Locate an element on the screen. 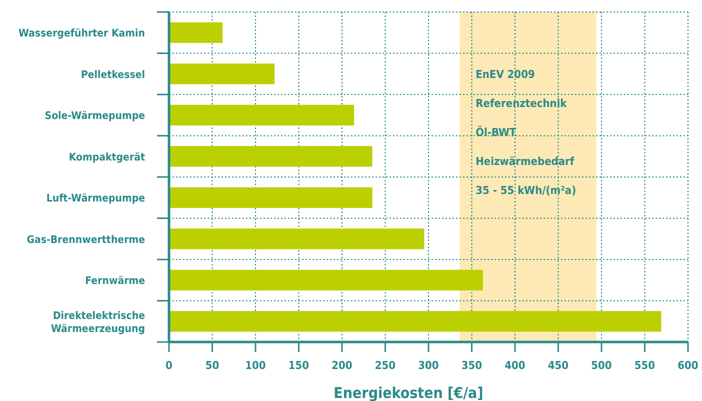  x-tick-label: 350 is located at coordinates (471, 365).